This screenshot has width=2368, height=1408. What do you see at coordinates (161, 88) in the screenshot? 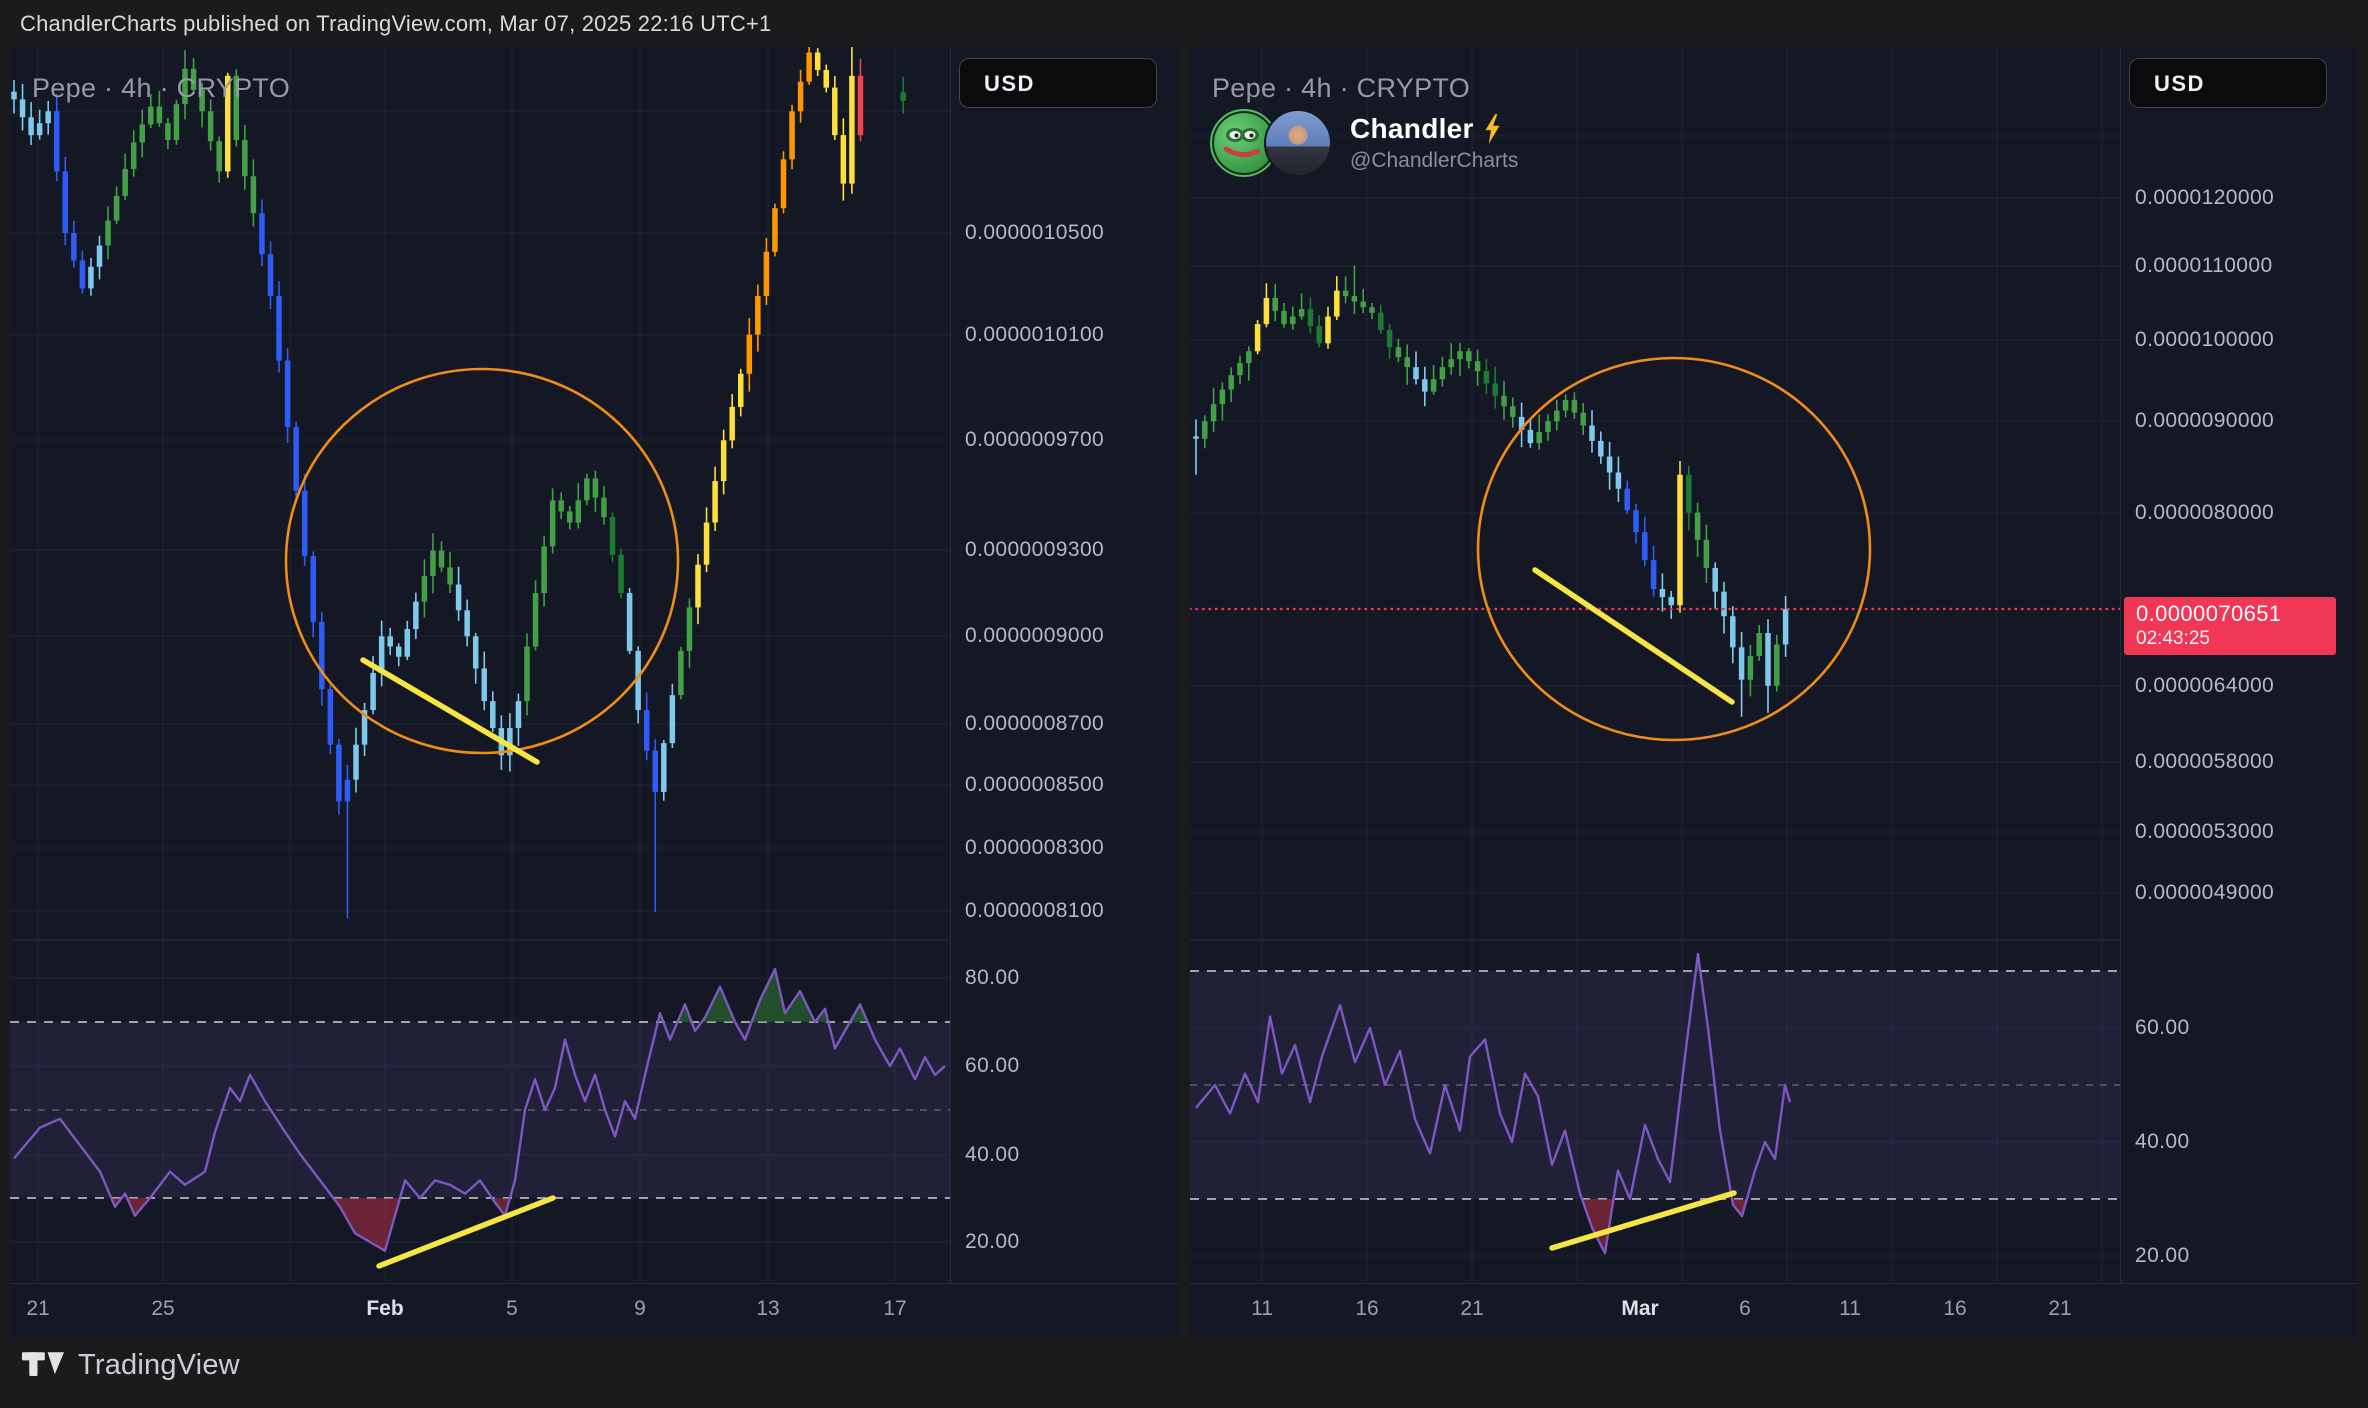
I see `left-symbol-title: Pepe · 4h · CRYPTO` at bounding box center [161, 88].